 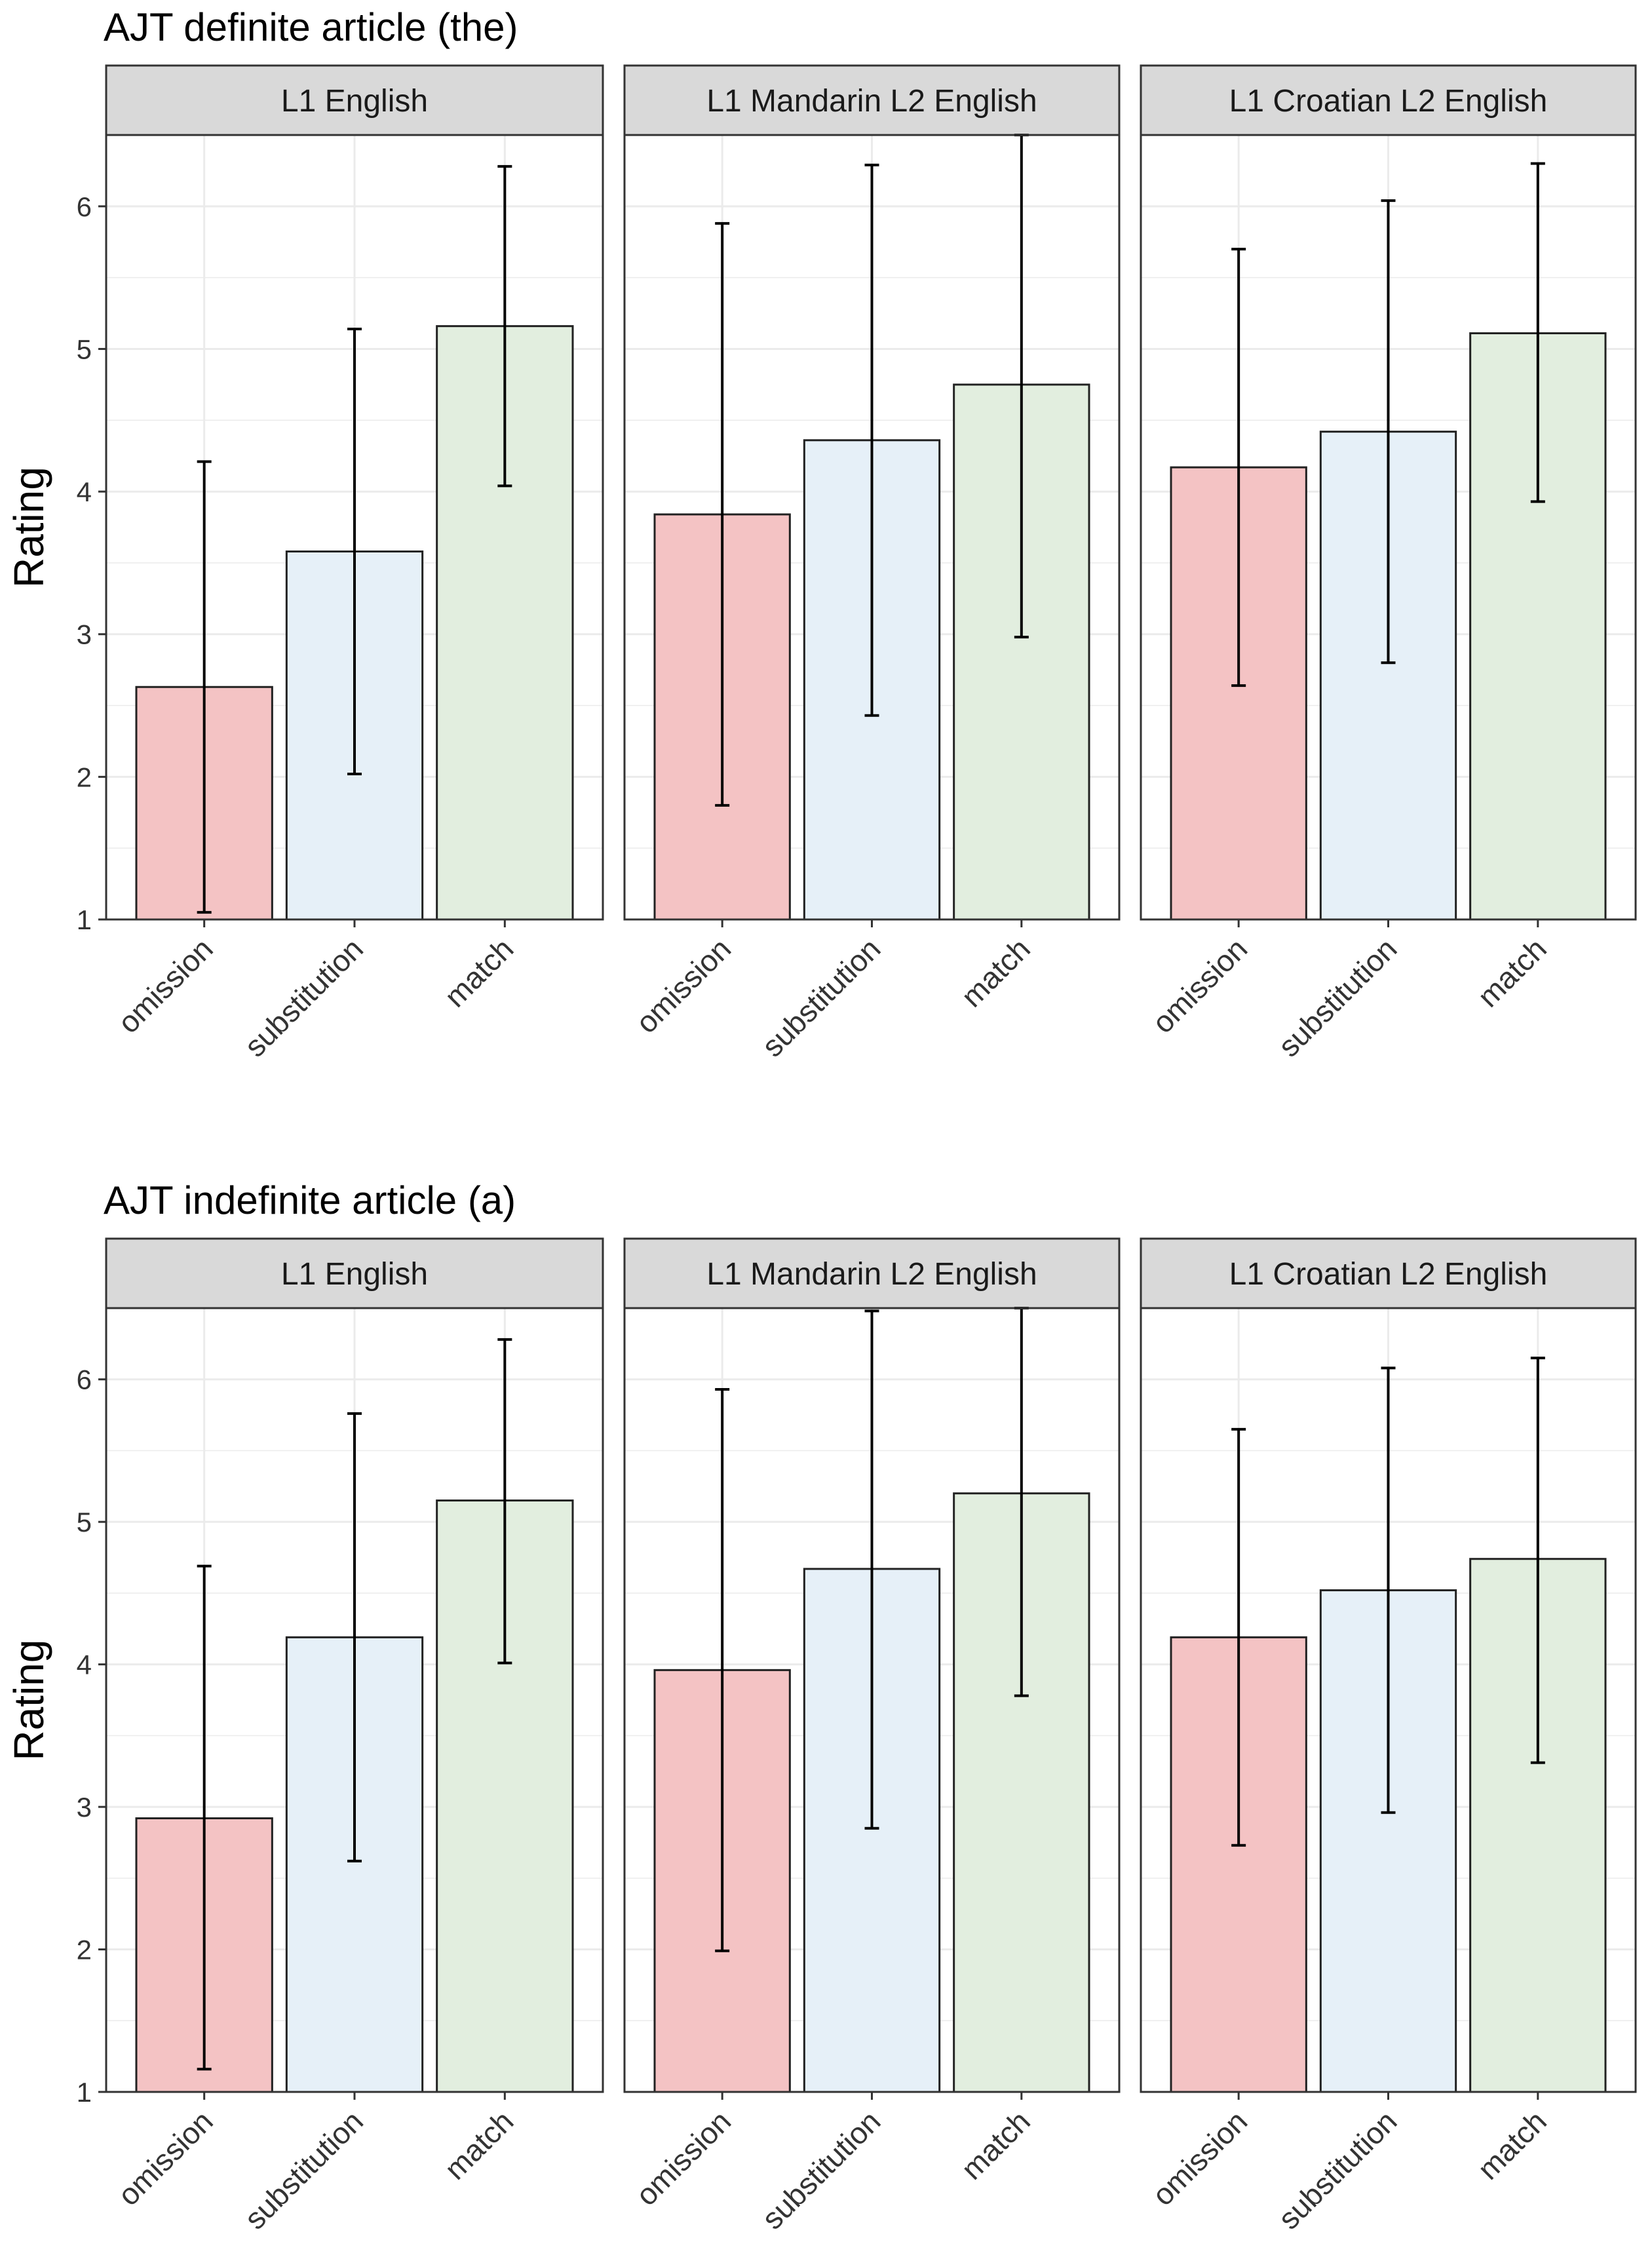 I want to click on chart-title: AJT indefinite article (a), so click(x=310, y=1200).